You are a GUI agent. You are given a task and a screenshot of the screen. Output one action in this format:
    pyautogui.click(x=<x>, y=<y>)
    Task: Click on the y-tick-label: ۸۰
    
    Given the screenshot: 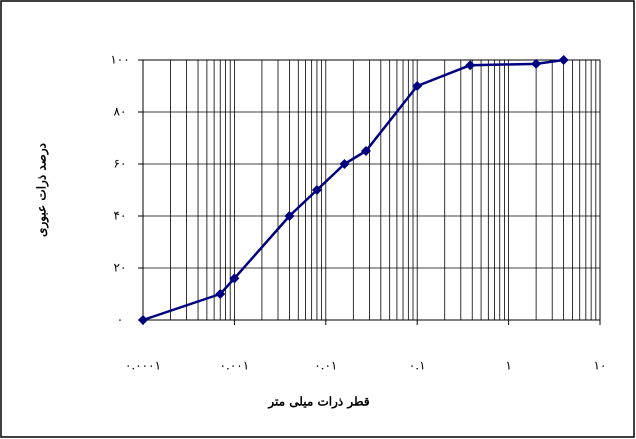 What is the action you would take?
    pyautogui.click(x=120, y=112)
    